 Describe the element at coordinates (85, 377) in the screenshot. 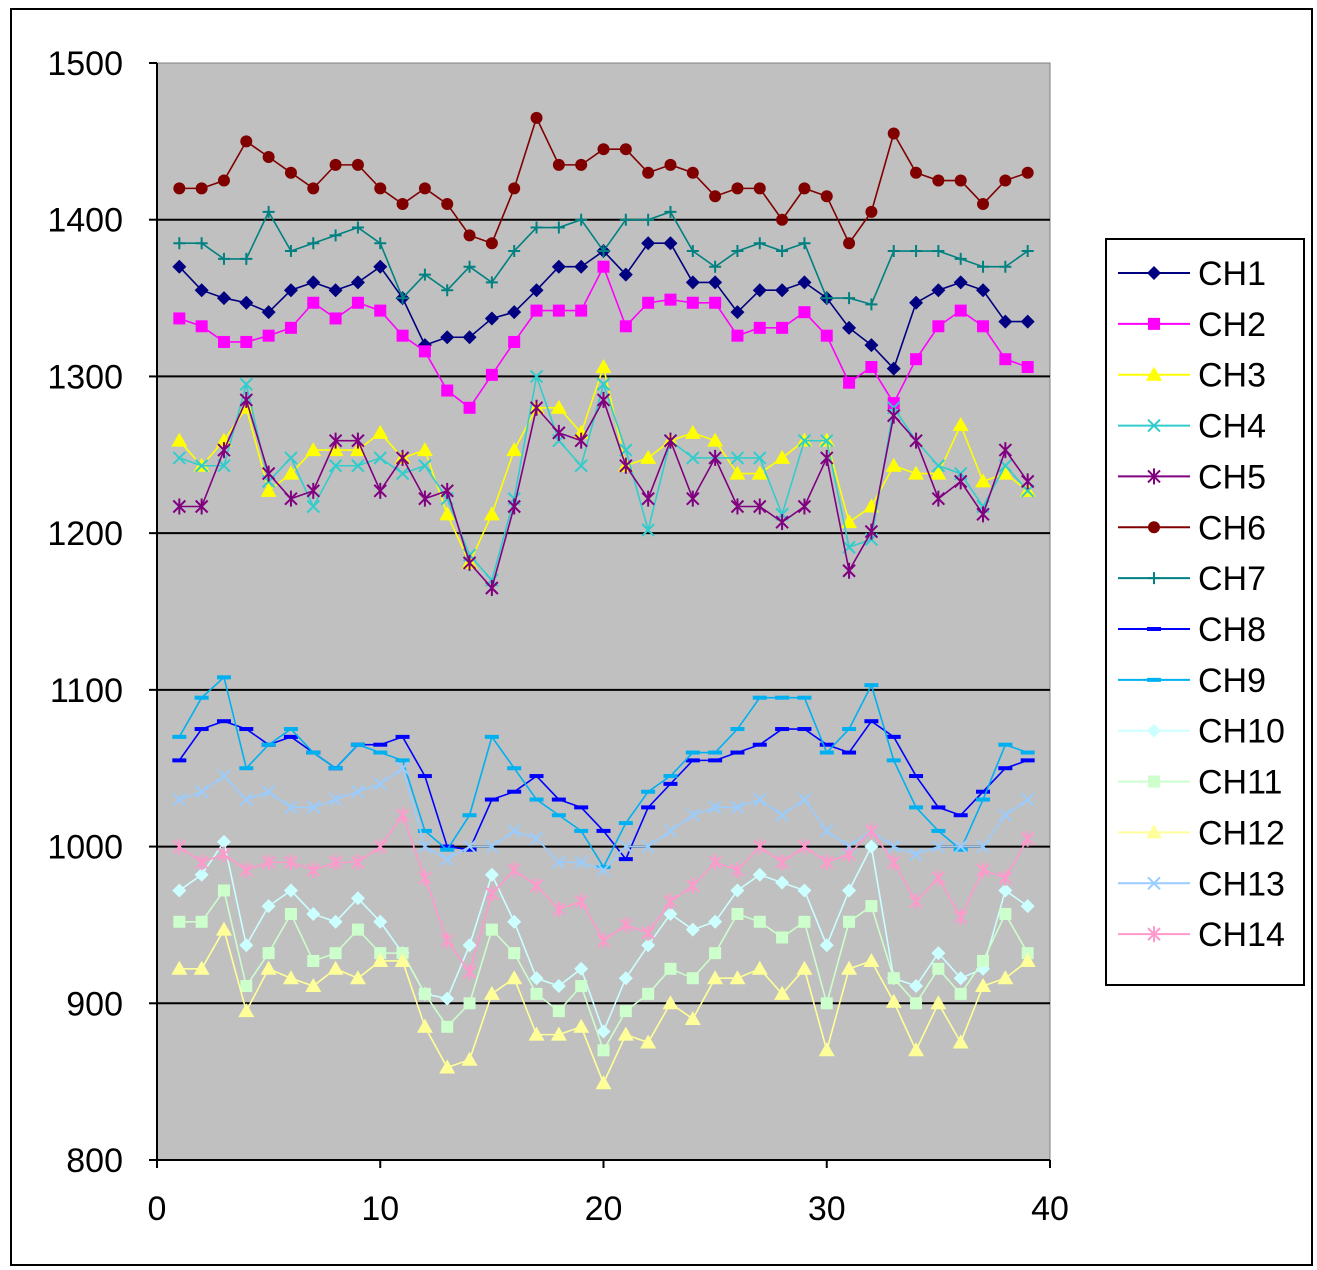

I see `y-tick-label: 1300` at that location.